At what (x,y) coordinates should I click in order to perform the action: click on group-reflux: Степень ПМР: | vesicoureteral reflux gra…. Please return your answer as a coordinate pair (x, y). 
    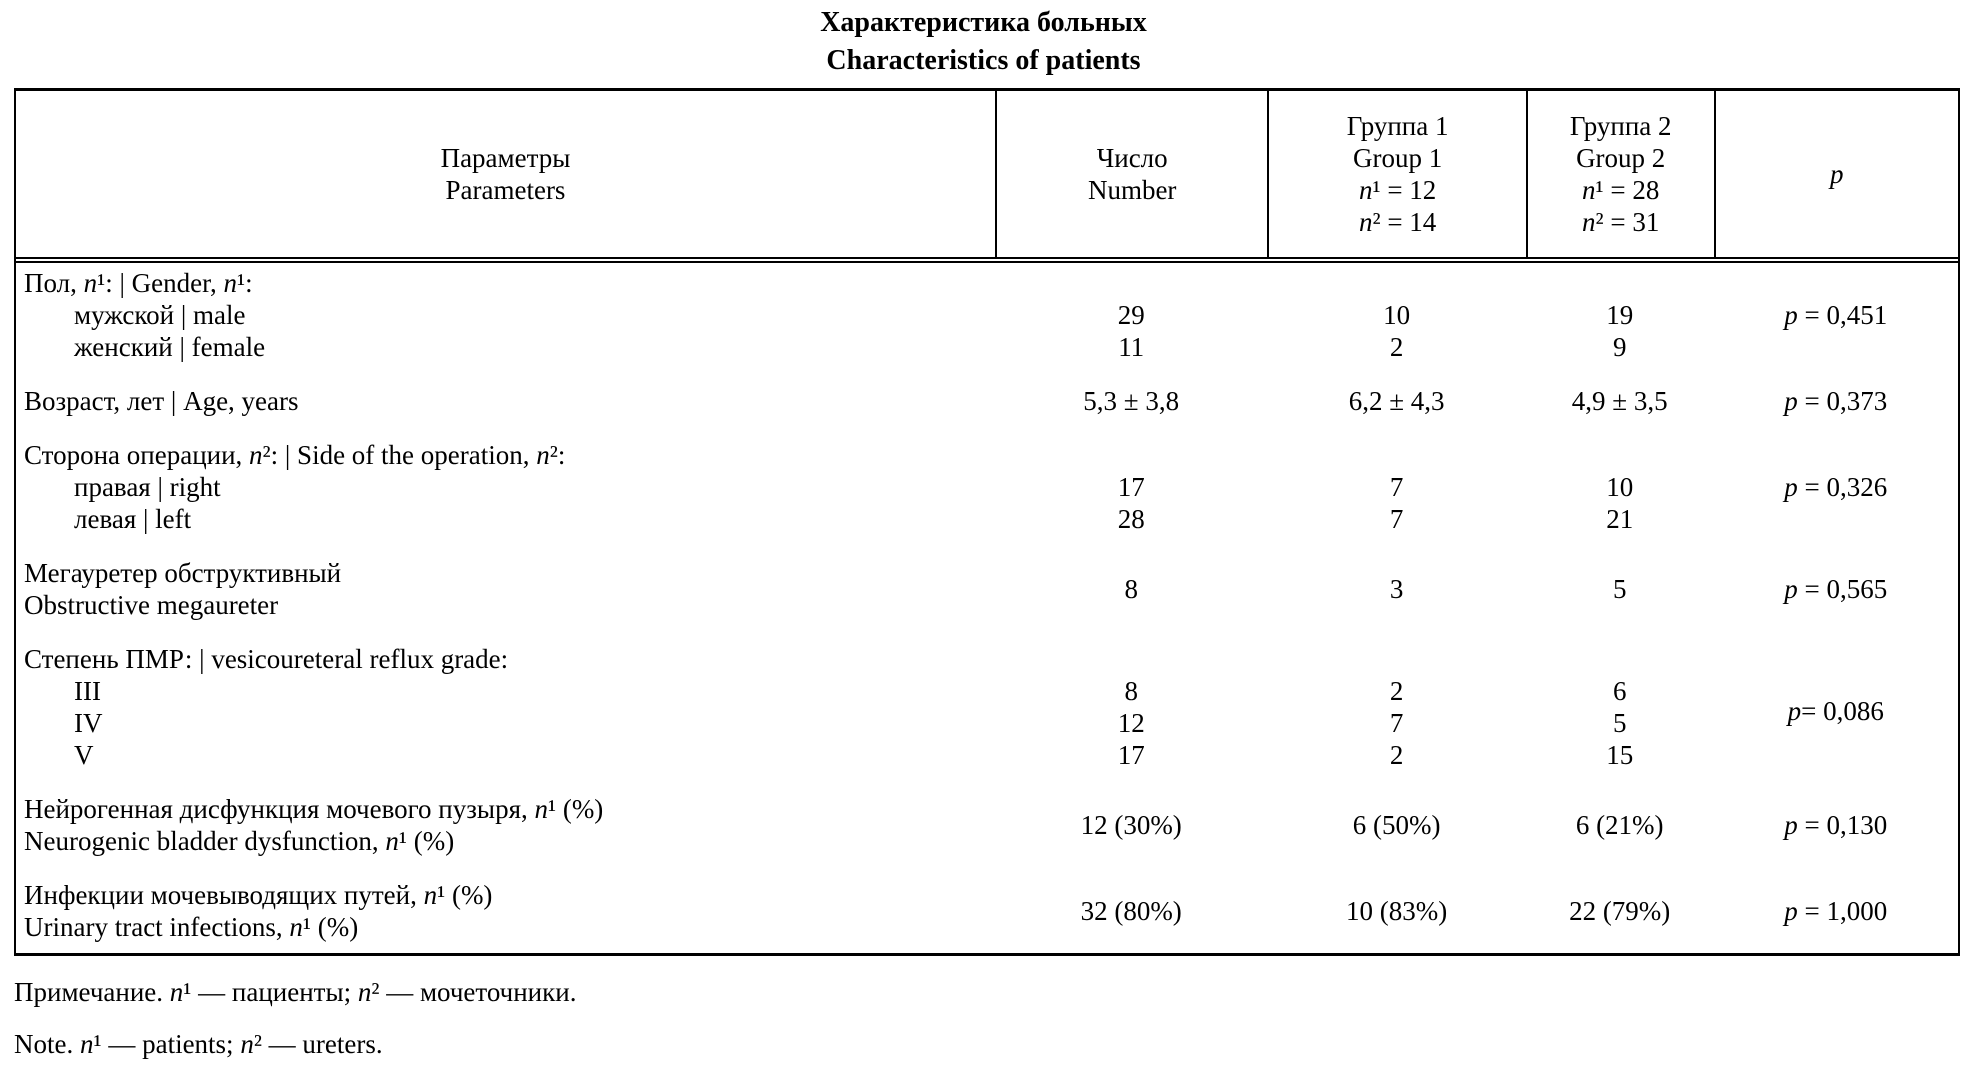
    Looking at the image, I should click on (987, 707).